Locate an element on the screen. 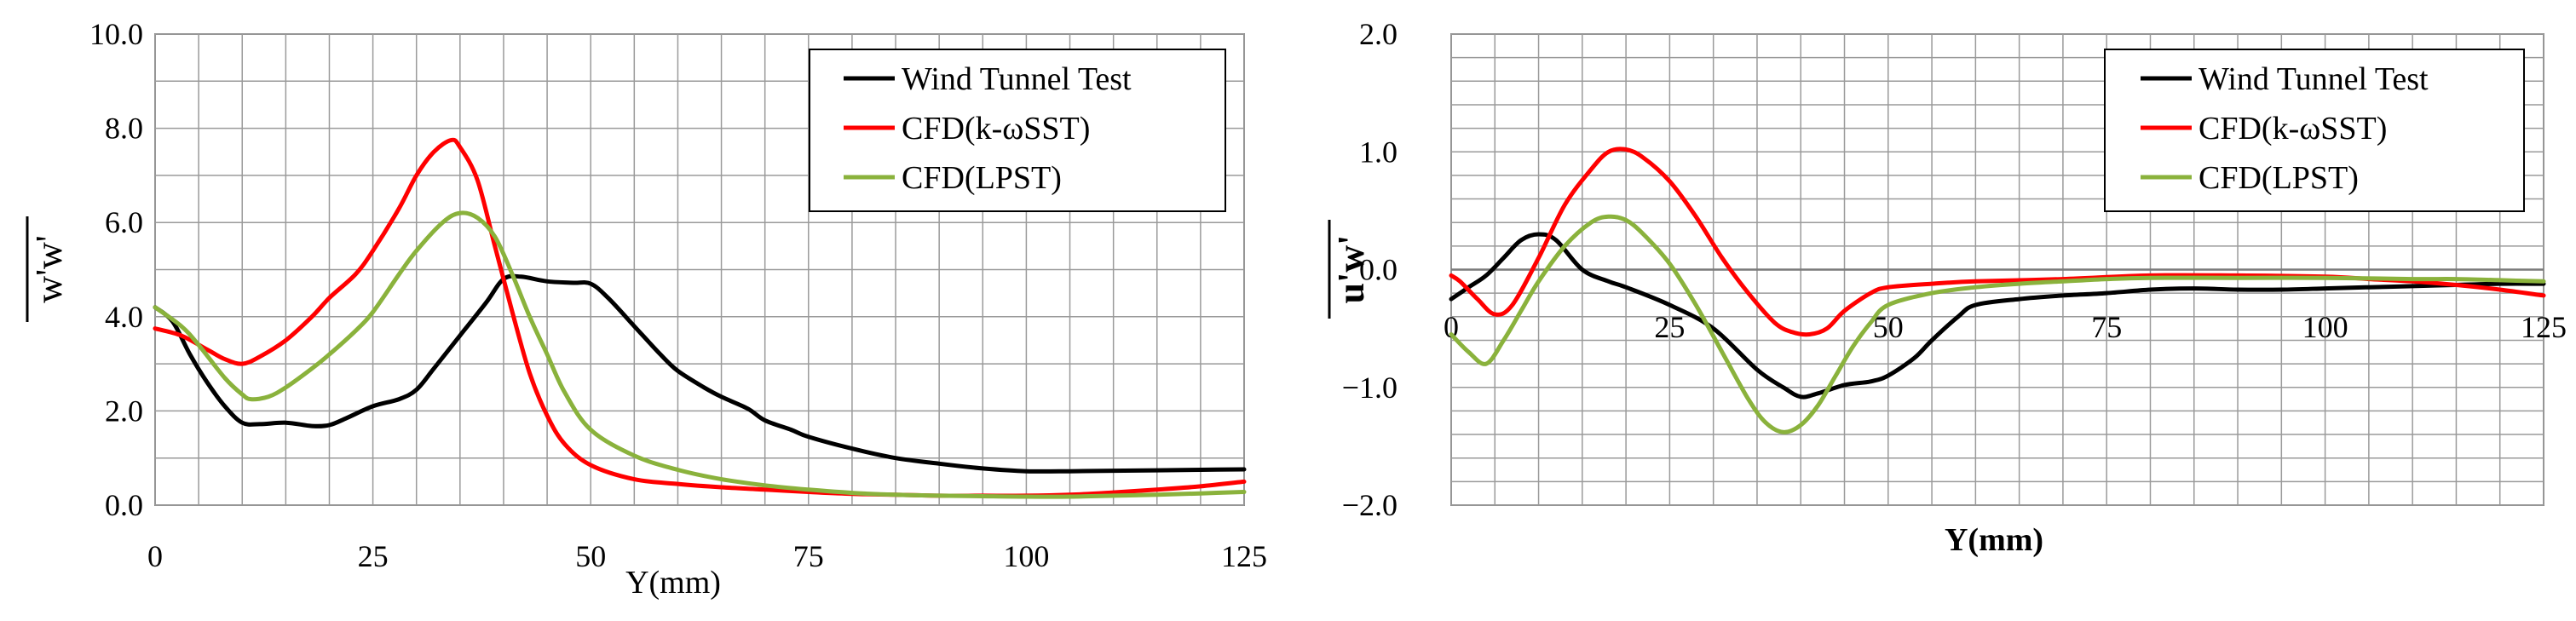  legend-left: Wind Tunnel Test CFD(k-ωSST) CFD(LPST) is located at coordinates (1017, 131).